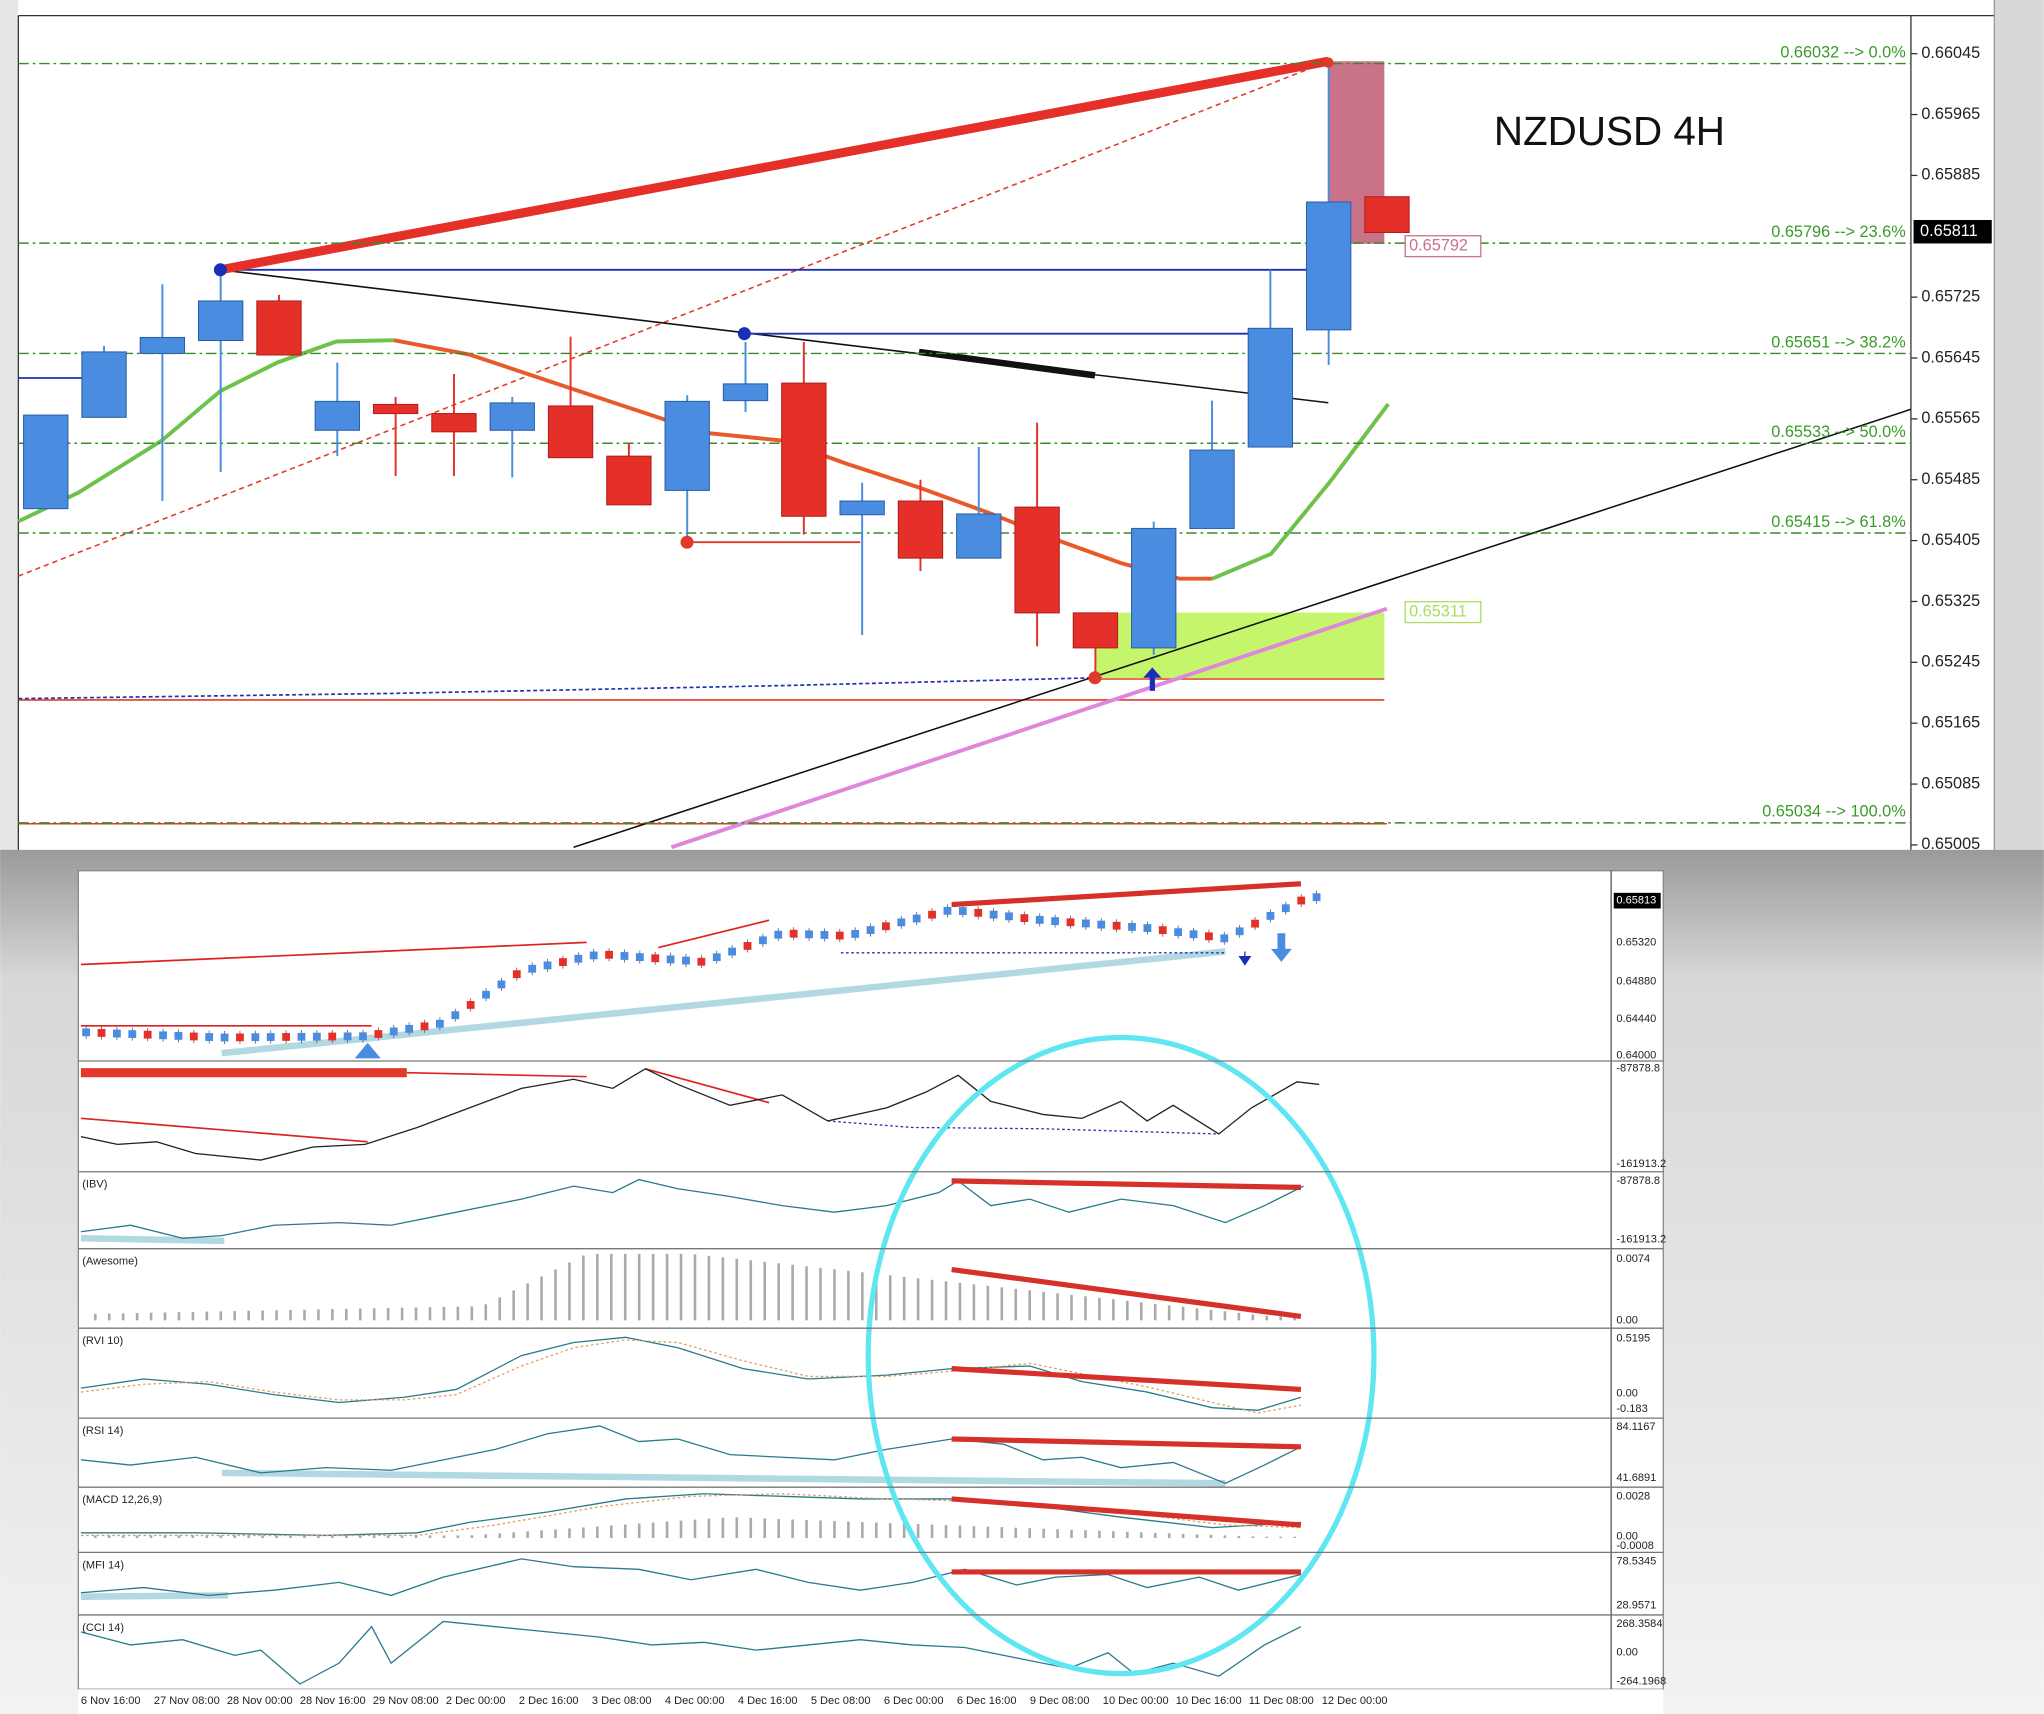  What do you see at coordinates (1209, 1701) in the screenshot?
I see `date-label: 10 Dec 16:00` at bounding box center [1209, 1701].